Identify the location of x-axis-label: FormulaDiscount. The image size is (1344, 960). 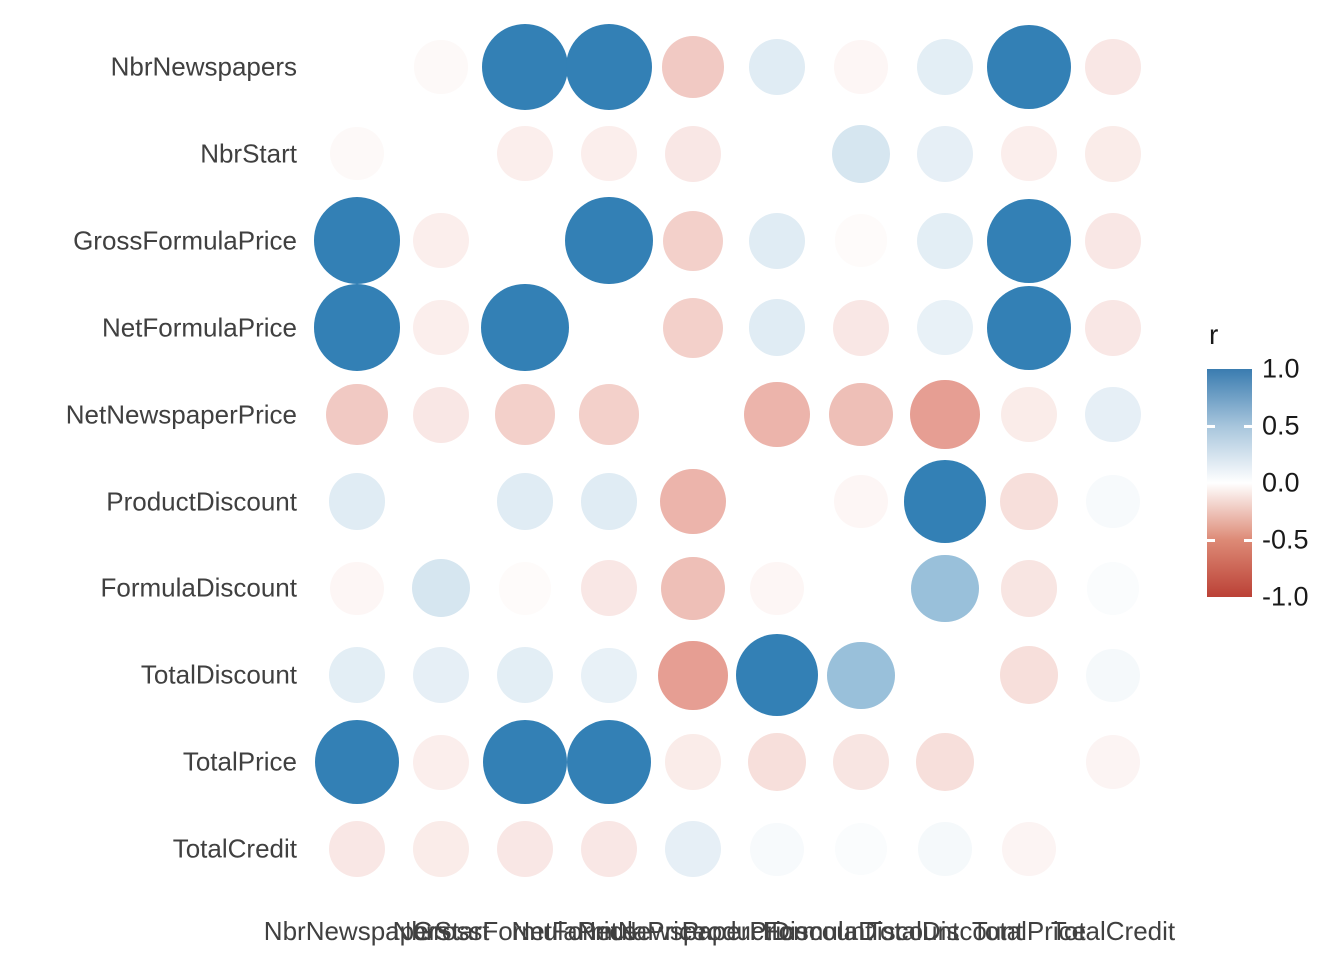
(861, 931).